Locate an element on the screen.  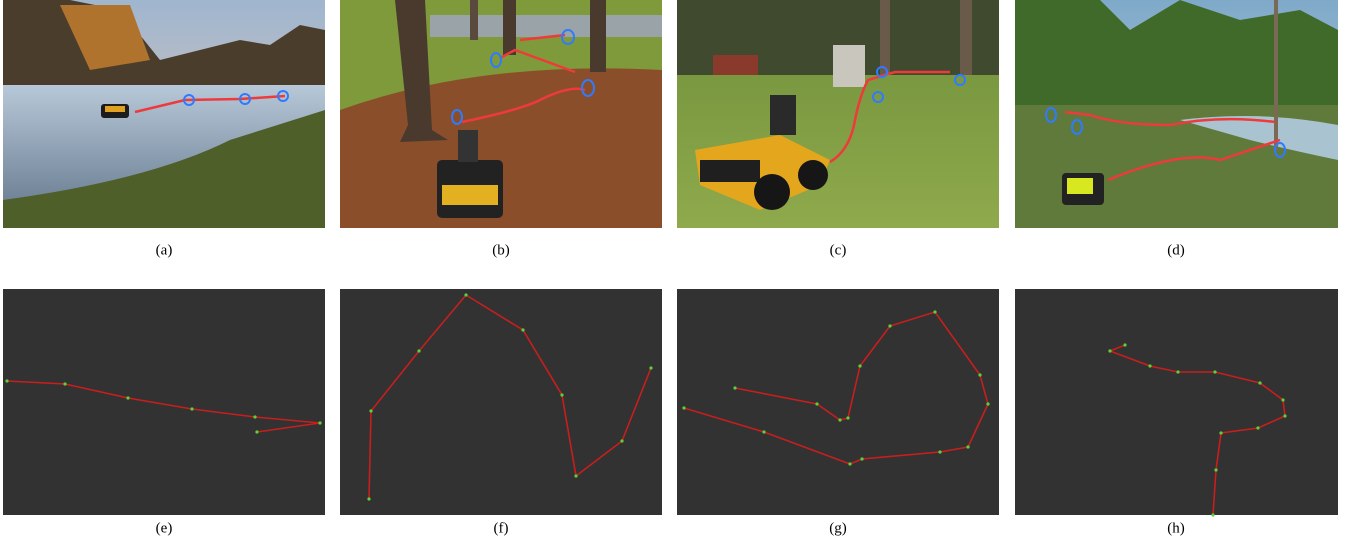
bench is located at coordinates (735, 65).